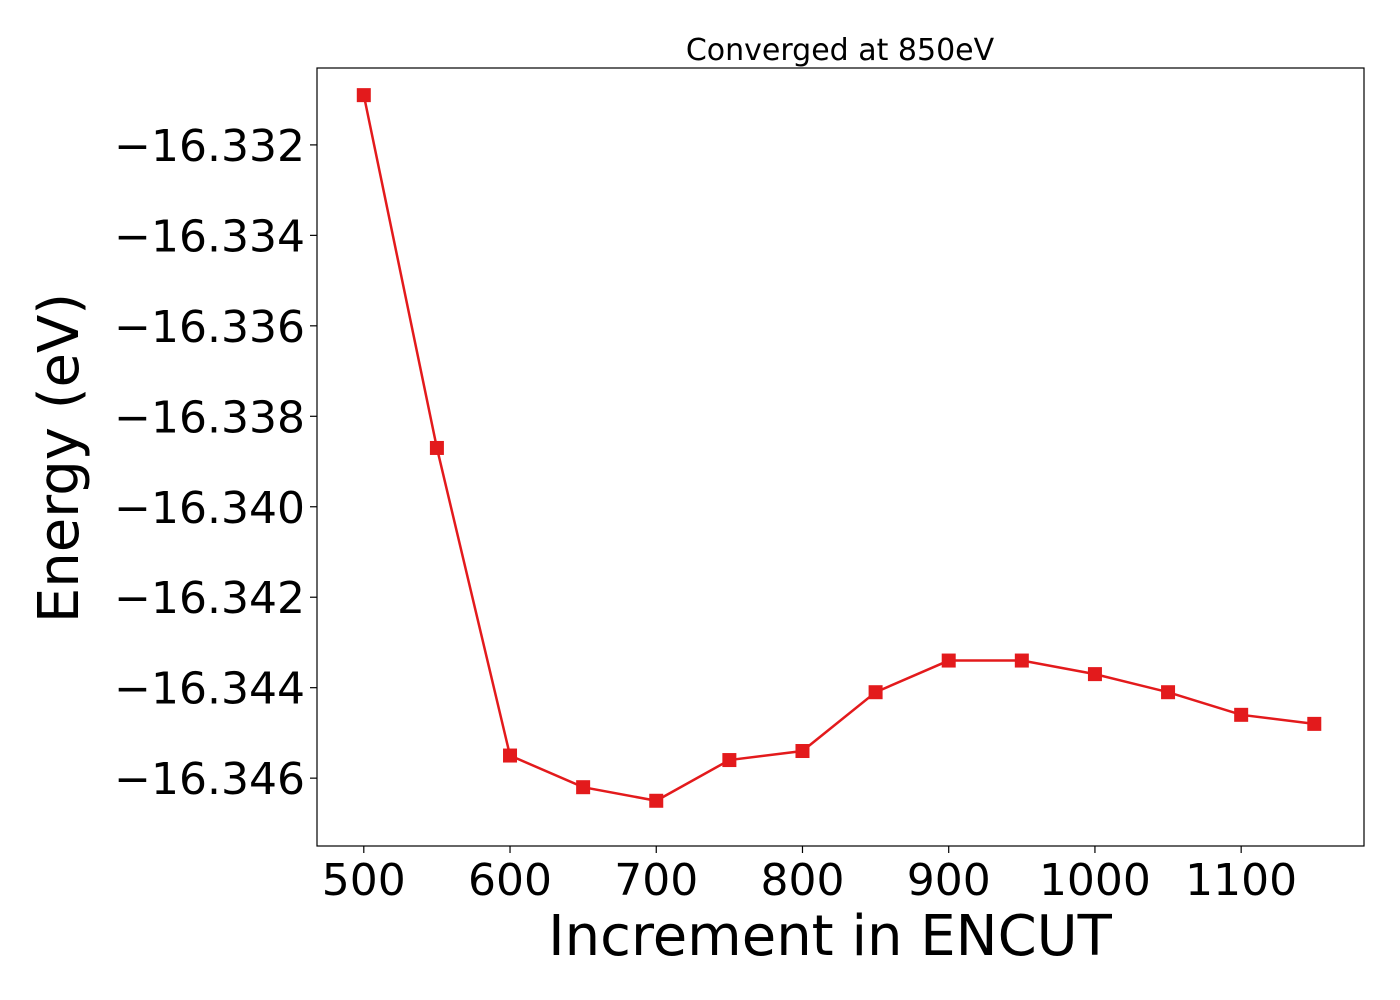 The height and width of the screenshot is (1000, 1400). I want to click on y-tick-label: −16.346, so click(209, 779).